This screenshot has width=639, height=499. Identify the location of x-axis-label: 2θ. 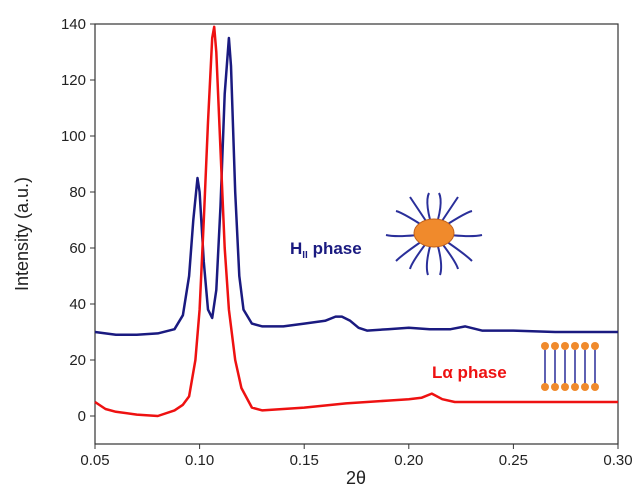
(356, 478).